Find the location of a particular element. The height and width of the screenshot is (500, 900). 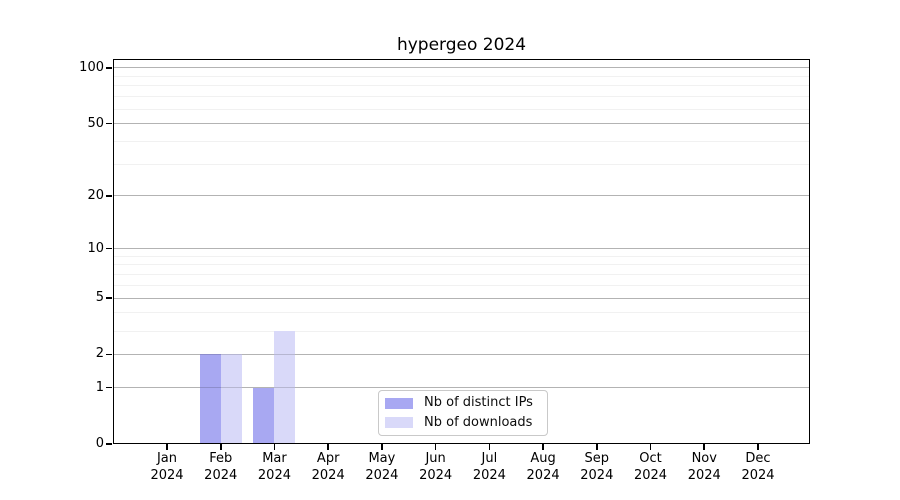

bar-distinct-ips-feb is located at coordinates (210, 398).